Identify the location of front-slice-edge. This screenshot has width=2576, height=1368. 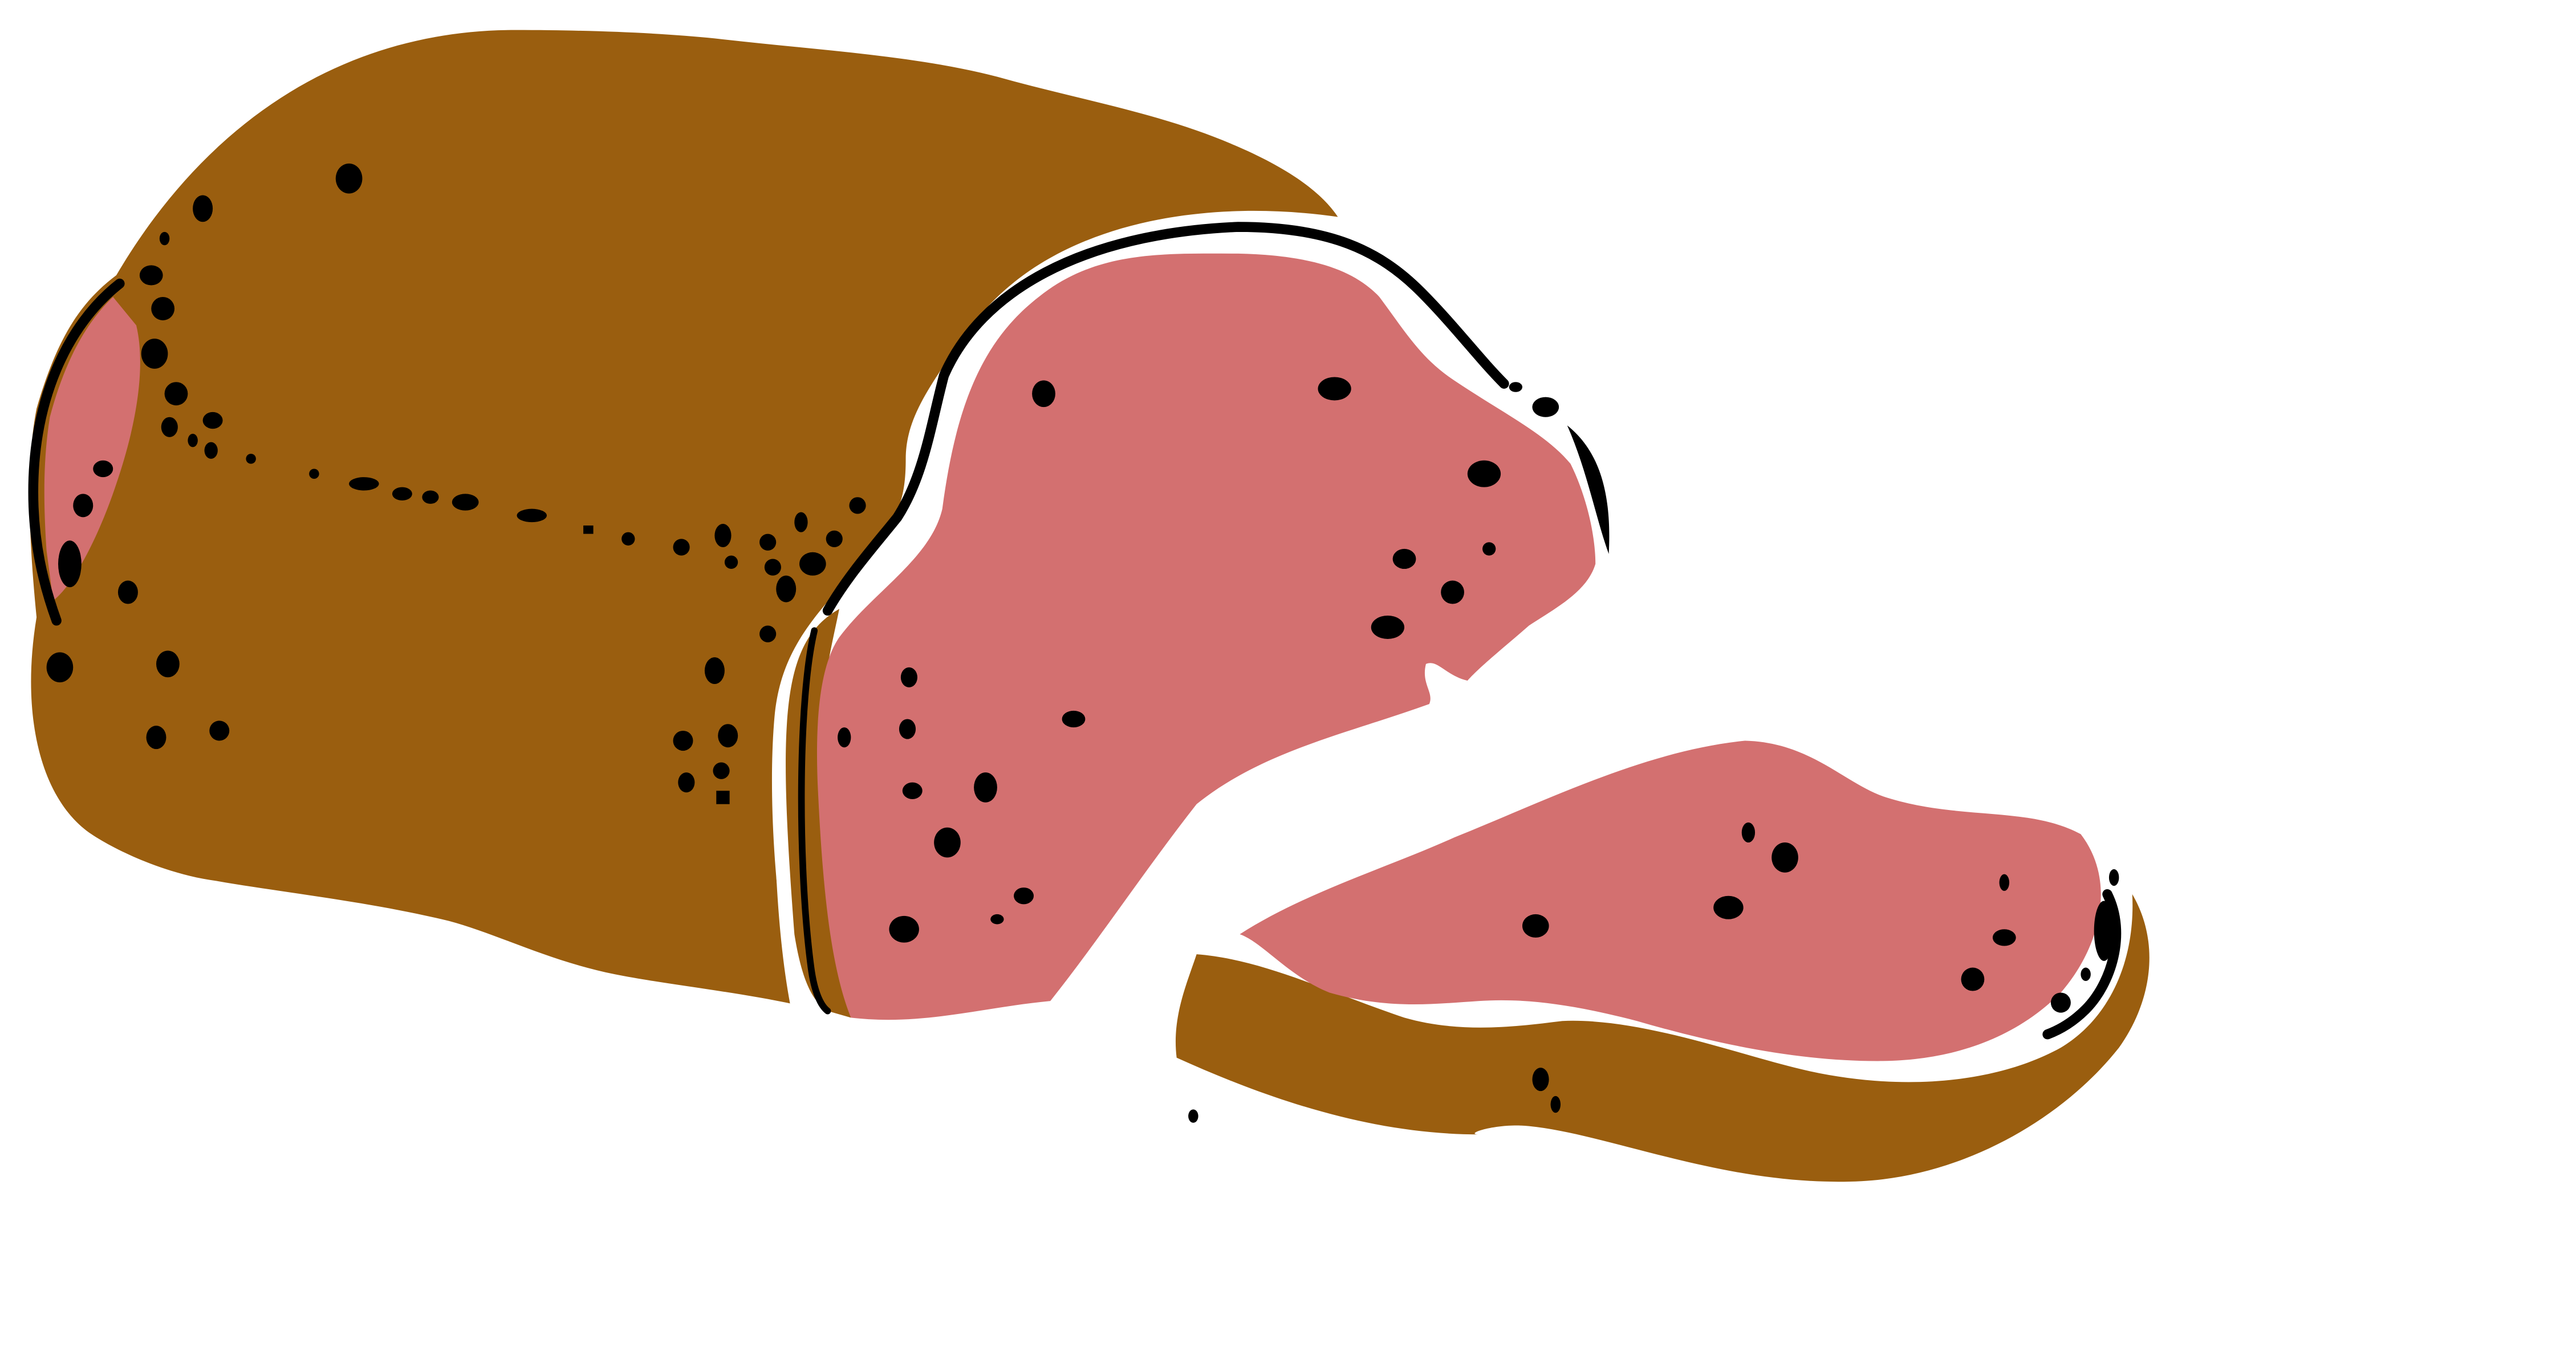
(1165, 419).